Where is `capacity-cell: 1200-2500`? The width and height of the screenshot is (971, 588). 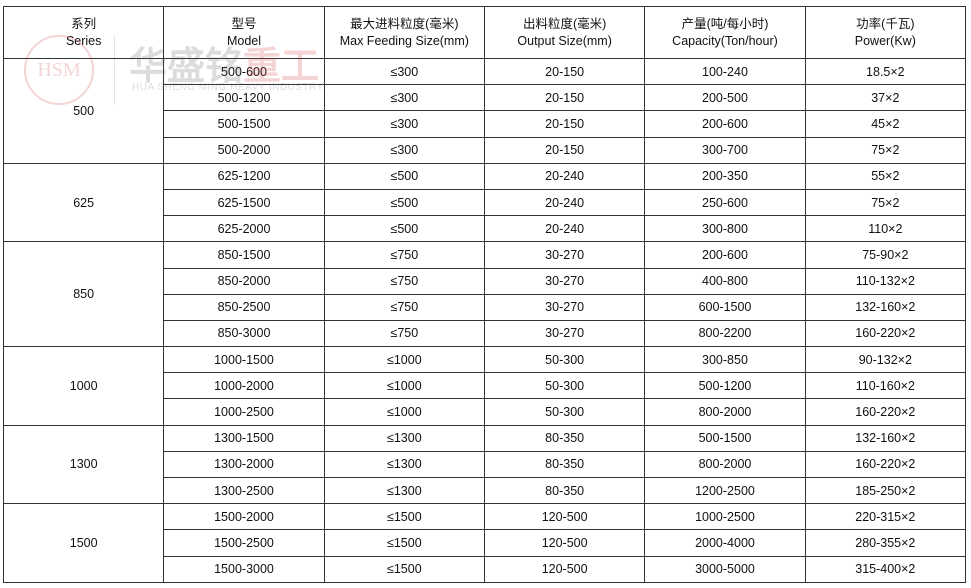 capacity-cell: 1200-2500 is located at coordinates (725, 490).